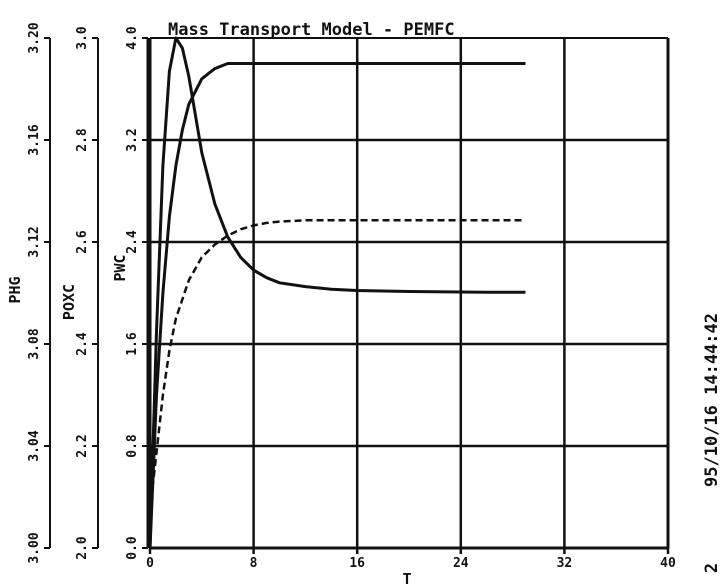 This screenshot has width=728, height=585. What do you see at coordinates (668, 563) in the screenshot?
I see `x-tick-label: 40` at bounding box center [668, 563].